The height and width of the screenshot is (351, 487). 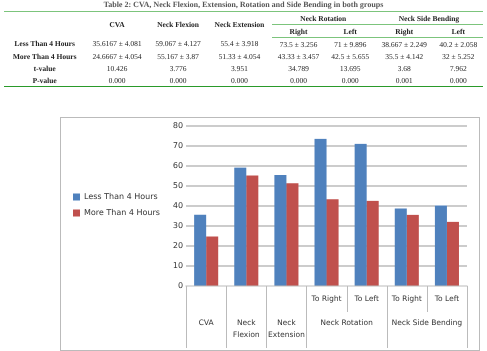 What do you see at coordinates (121, 197) in the screenshot?
I see `legend-label: Less Than 4 Hours` at bounding box center [121, 197].